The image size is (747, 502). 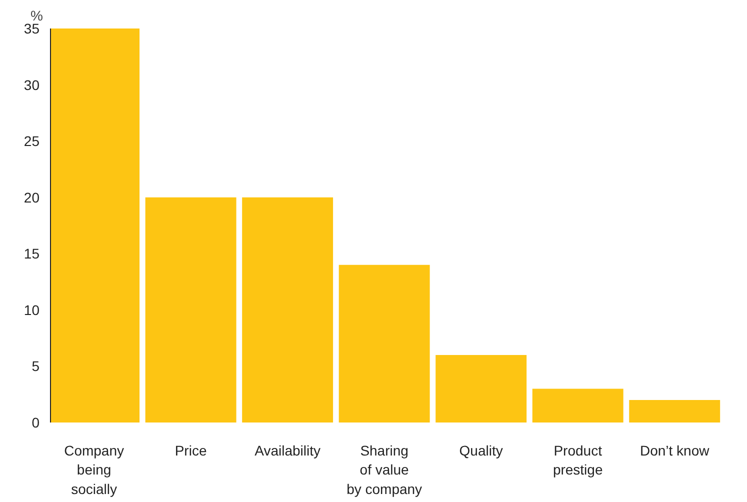 What do you see at coordinates (94, 469) in the screenshot?
I see `x-tick-label: Company being socially` at bounding box center [94, 469].